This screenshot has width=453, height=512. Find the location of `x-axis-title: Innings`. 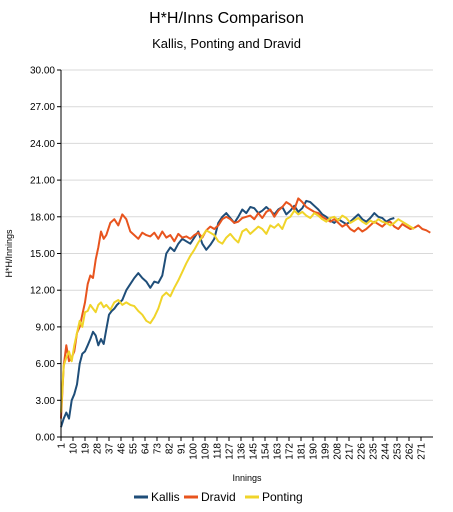

x-axis-title: Innings is located at coordinates (247, 478).